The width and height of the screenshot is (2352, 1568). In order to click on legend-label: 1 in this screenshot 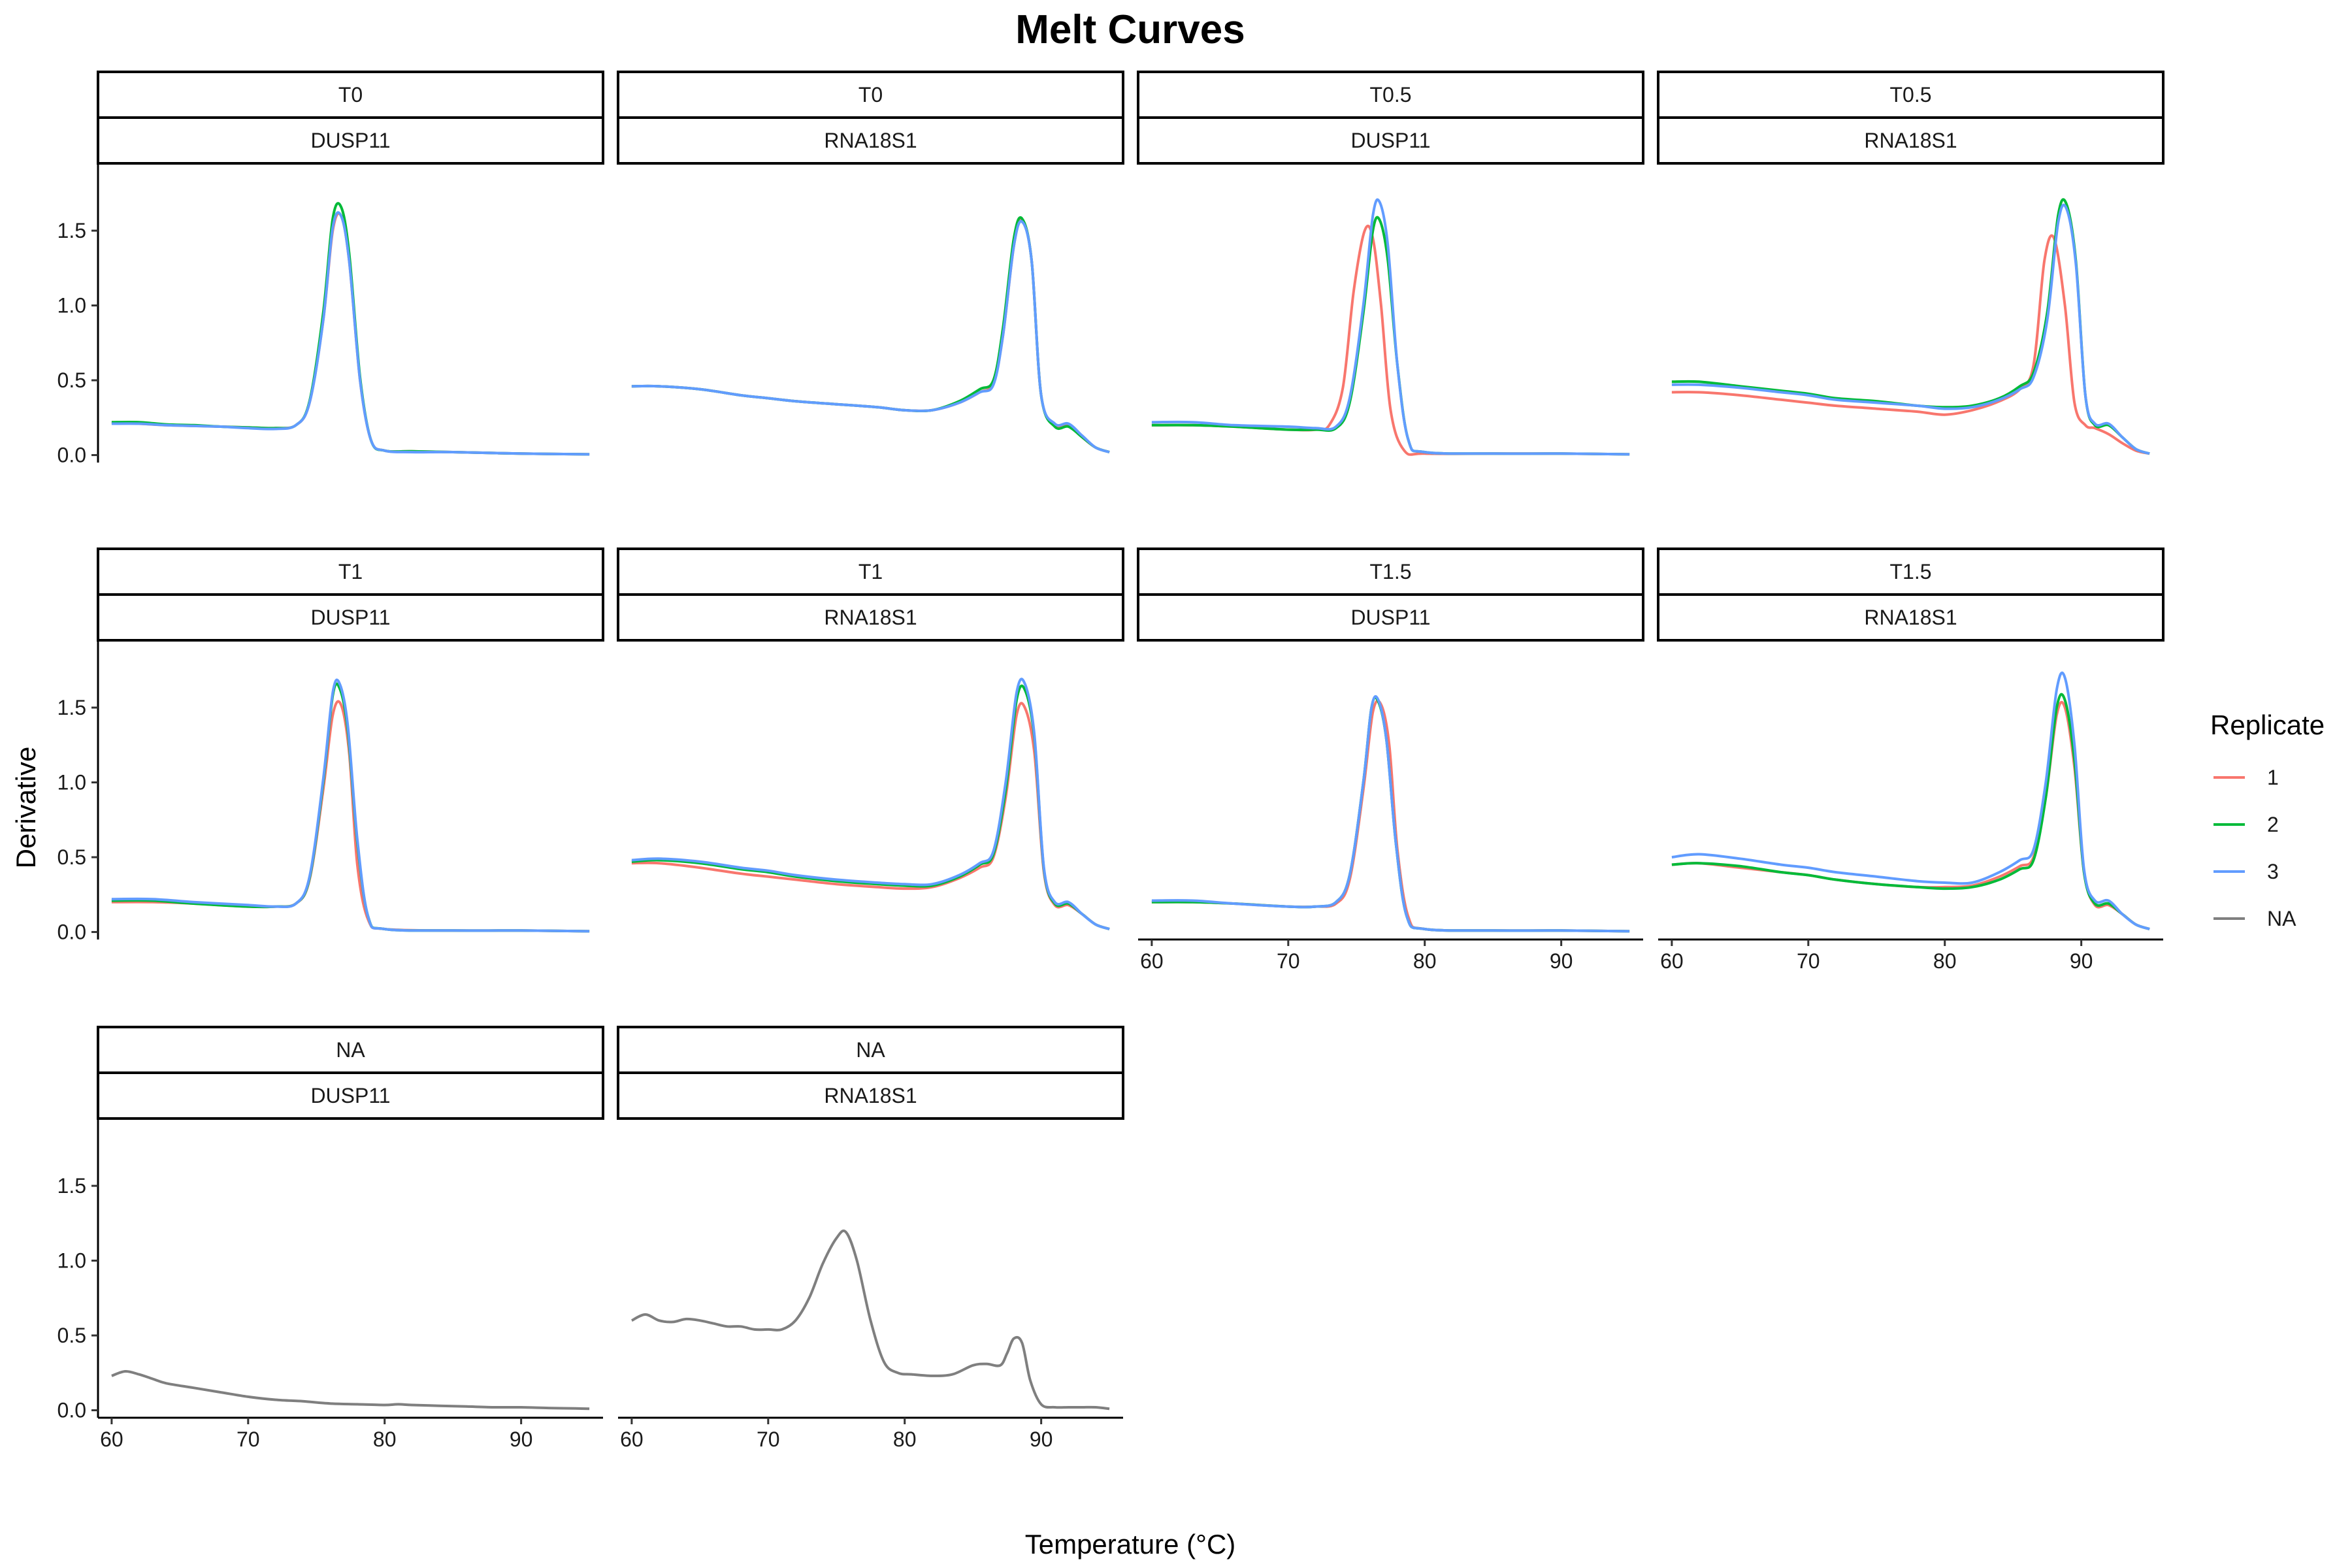, I will do `click(2273, 777)`.